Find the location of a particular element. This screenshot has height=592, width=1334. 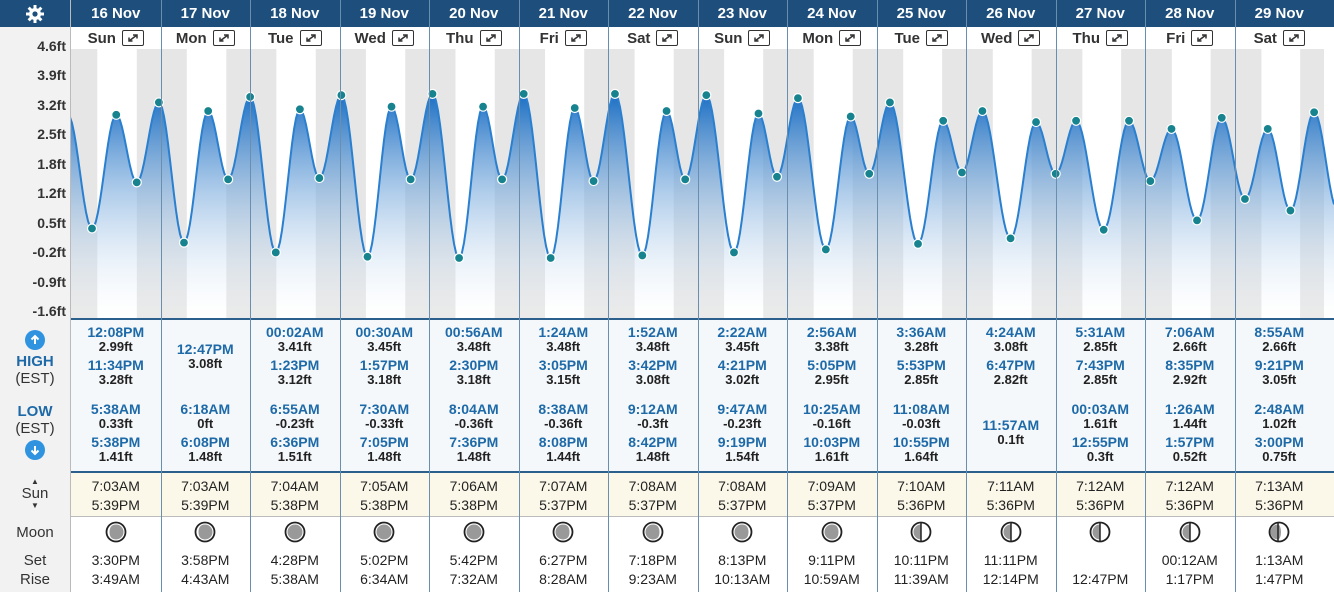

sunrise-time: 7:05AM is located at coordinates (385, 486).